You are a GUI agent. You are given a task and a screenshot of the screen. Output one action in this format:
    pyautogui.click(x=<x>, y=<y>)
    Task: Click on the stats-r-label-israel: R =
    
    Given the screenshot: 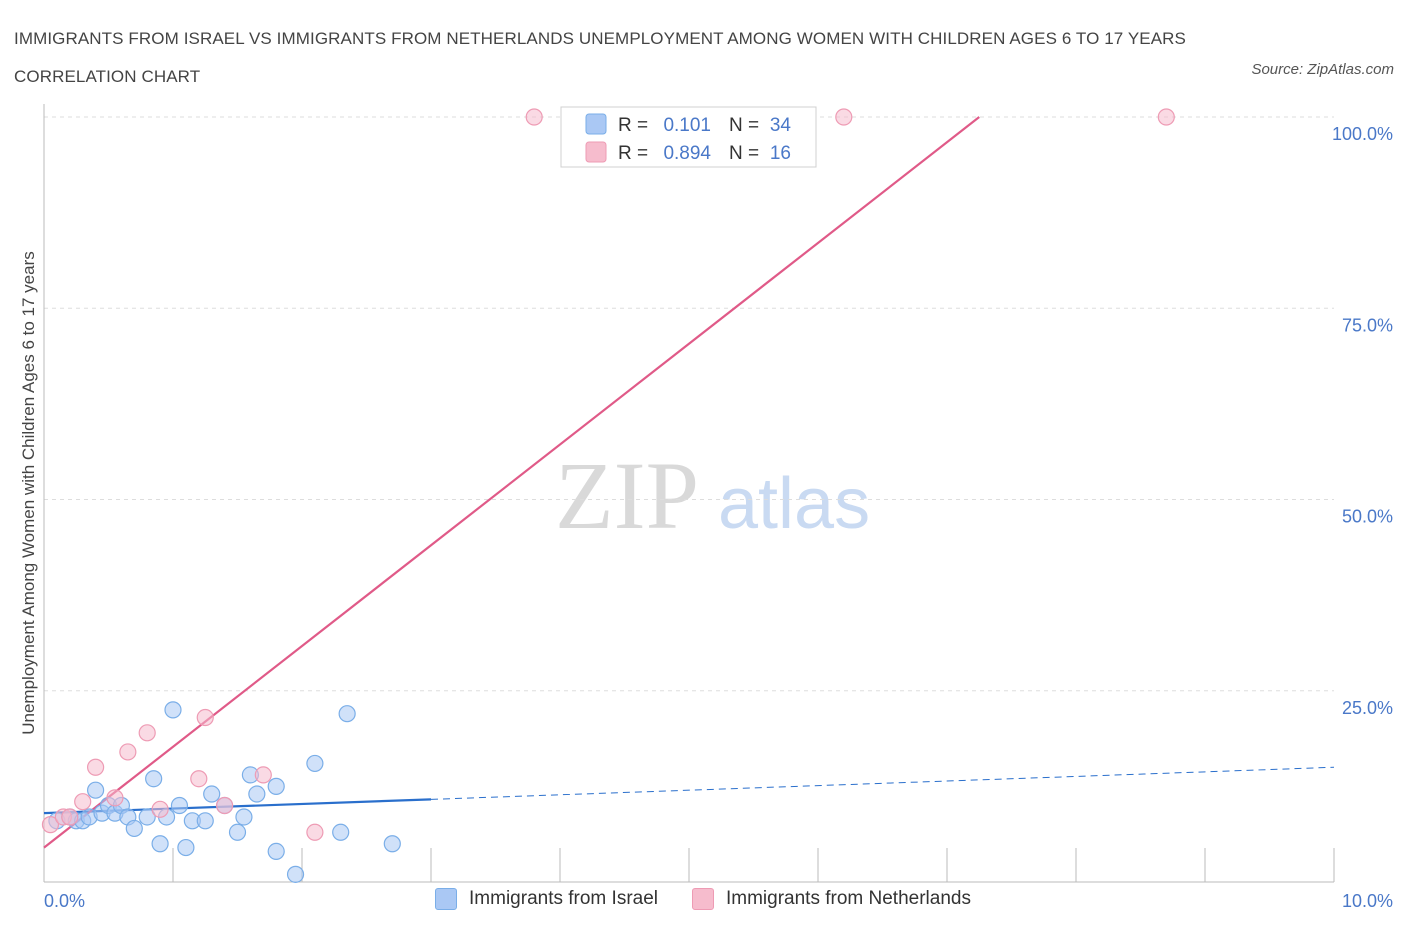 What is the action you would take?
    pyautogui.click(x=633, y=125)
    